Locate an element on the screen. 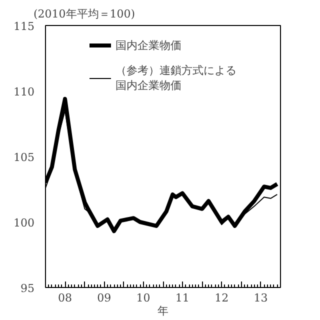 The height and width of the screenshot is (320, 320). x-tick-label: 13 is located at coordinates (261, 298).